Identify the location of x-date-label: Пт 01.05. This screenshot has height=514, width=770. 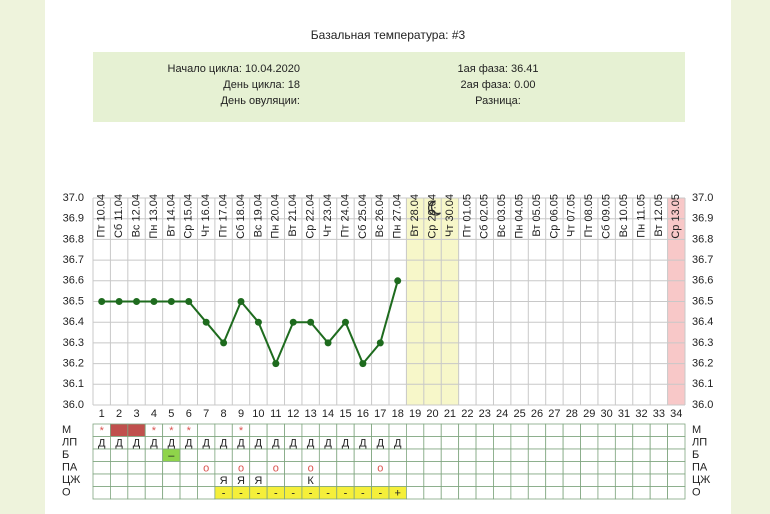
(467, 216).